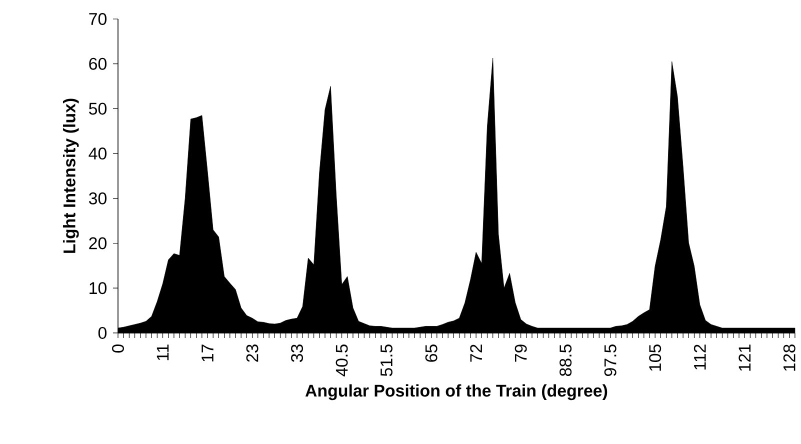 The image size is (801, 444). What do you see at coordinates (98, 19) in the screenshot?
I see `y-tick-label: 70` at bounding box center [98, 19].